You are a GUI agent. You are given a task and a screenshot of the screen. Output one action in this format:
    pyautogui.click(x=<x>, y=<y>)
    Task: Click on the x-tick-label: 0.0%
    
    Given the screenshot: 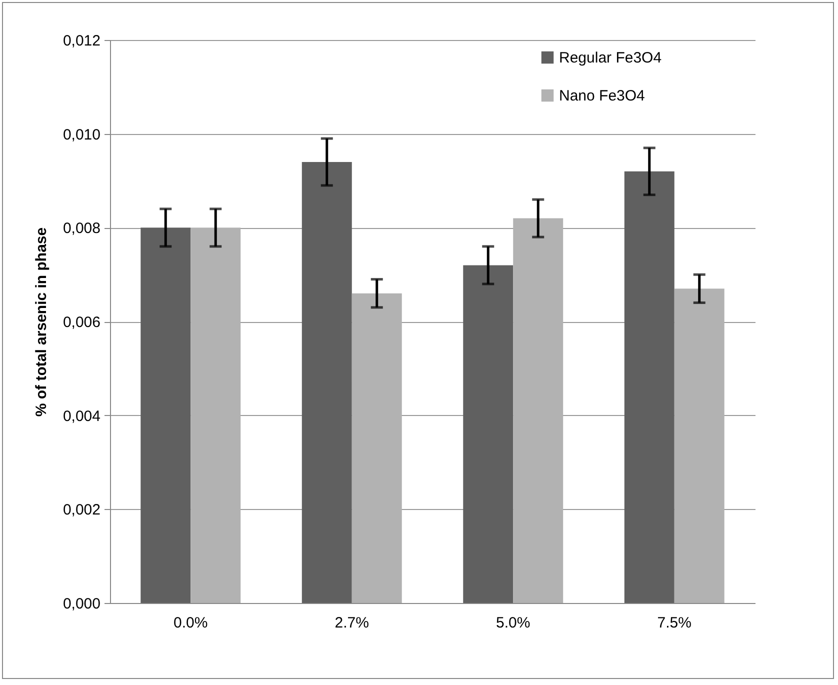 What is the action you would take?
    pyautogui.click(x=191, y=623)
    